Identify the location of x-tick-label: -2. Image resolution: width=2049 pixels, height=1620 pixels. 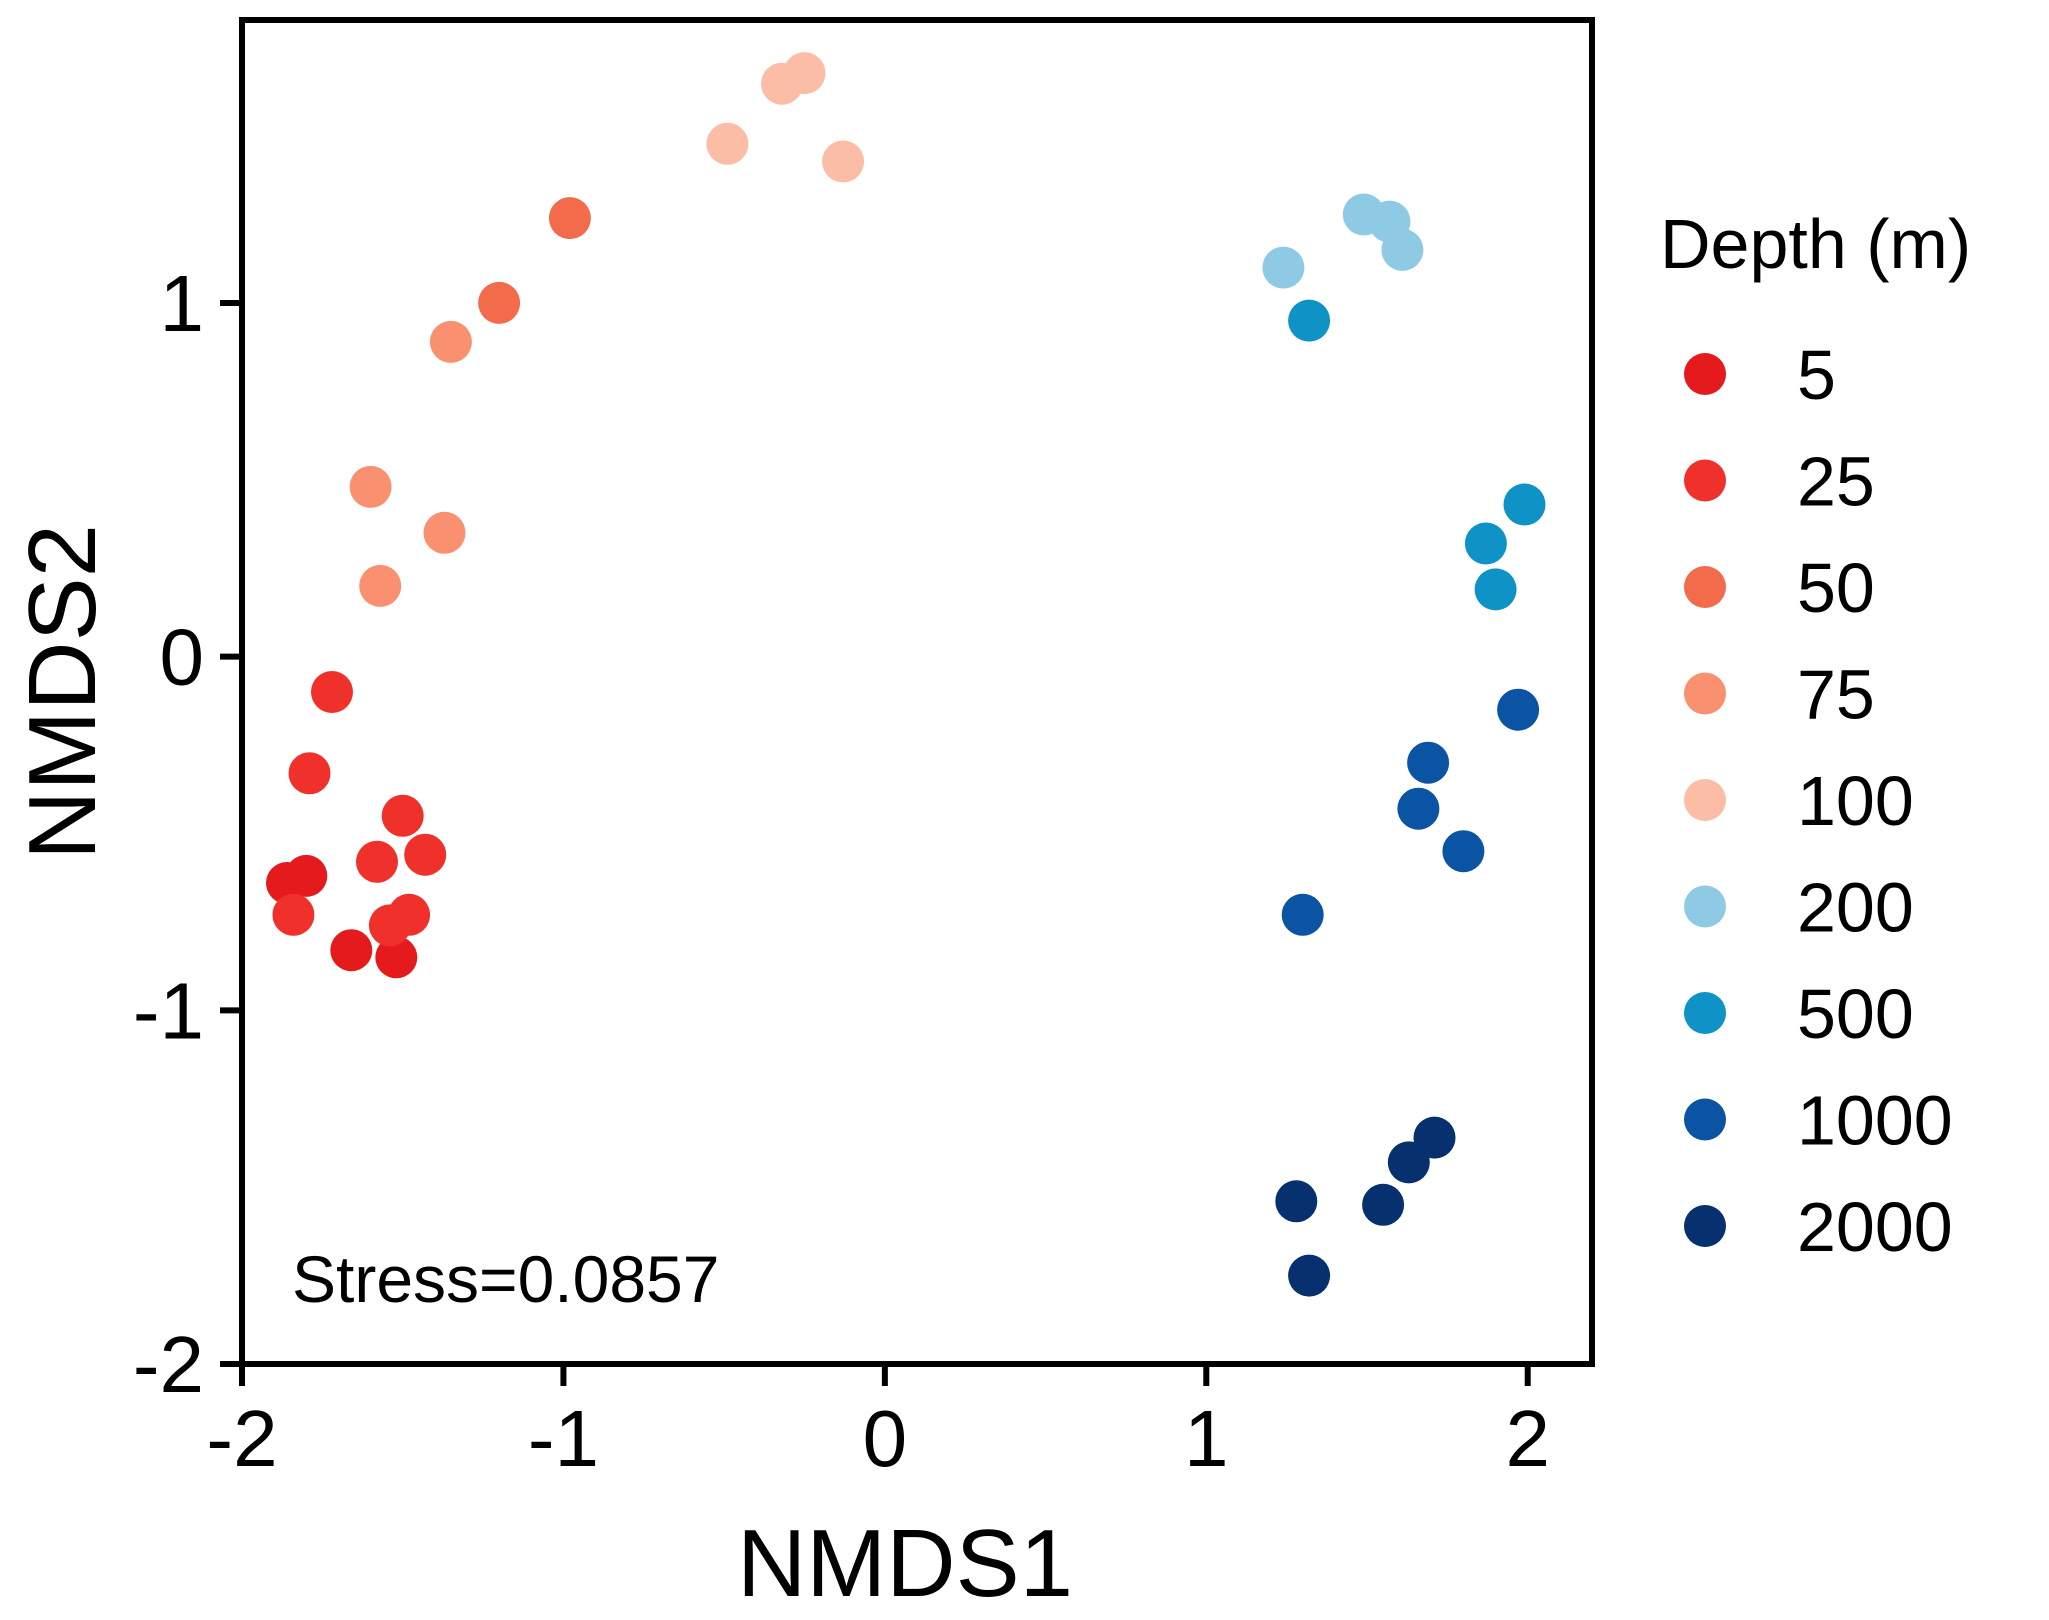
(241, 1438).